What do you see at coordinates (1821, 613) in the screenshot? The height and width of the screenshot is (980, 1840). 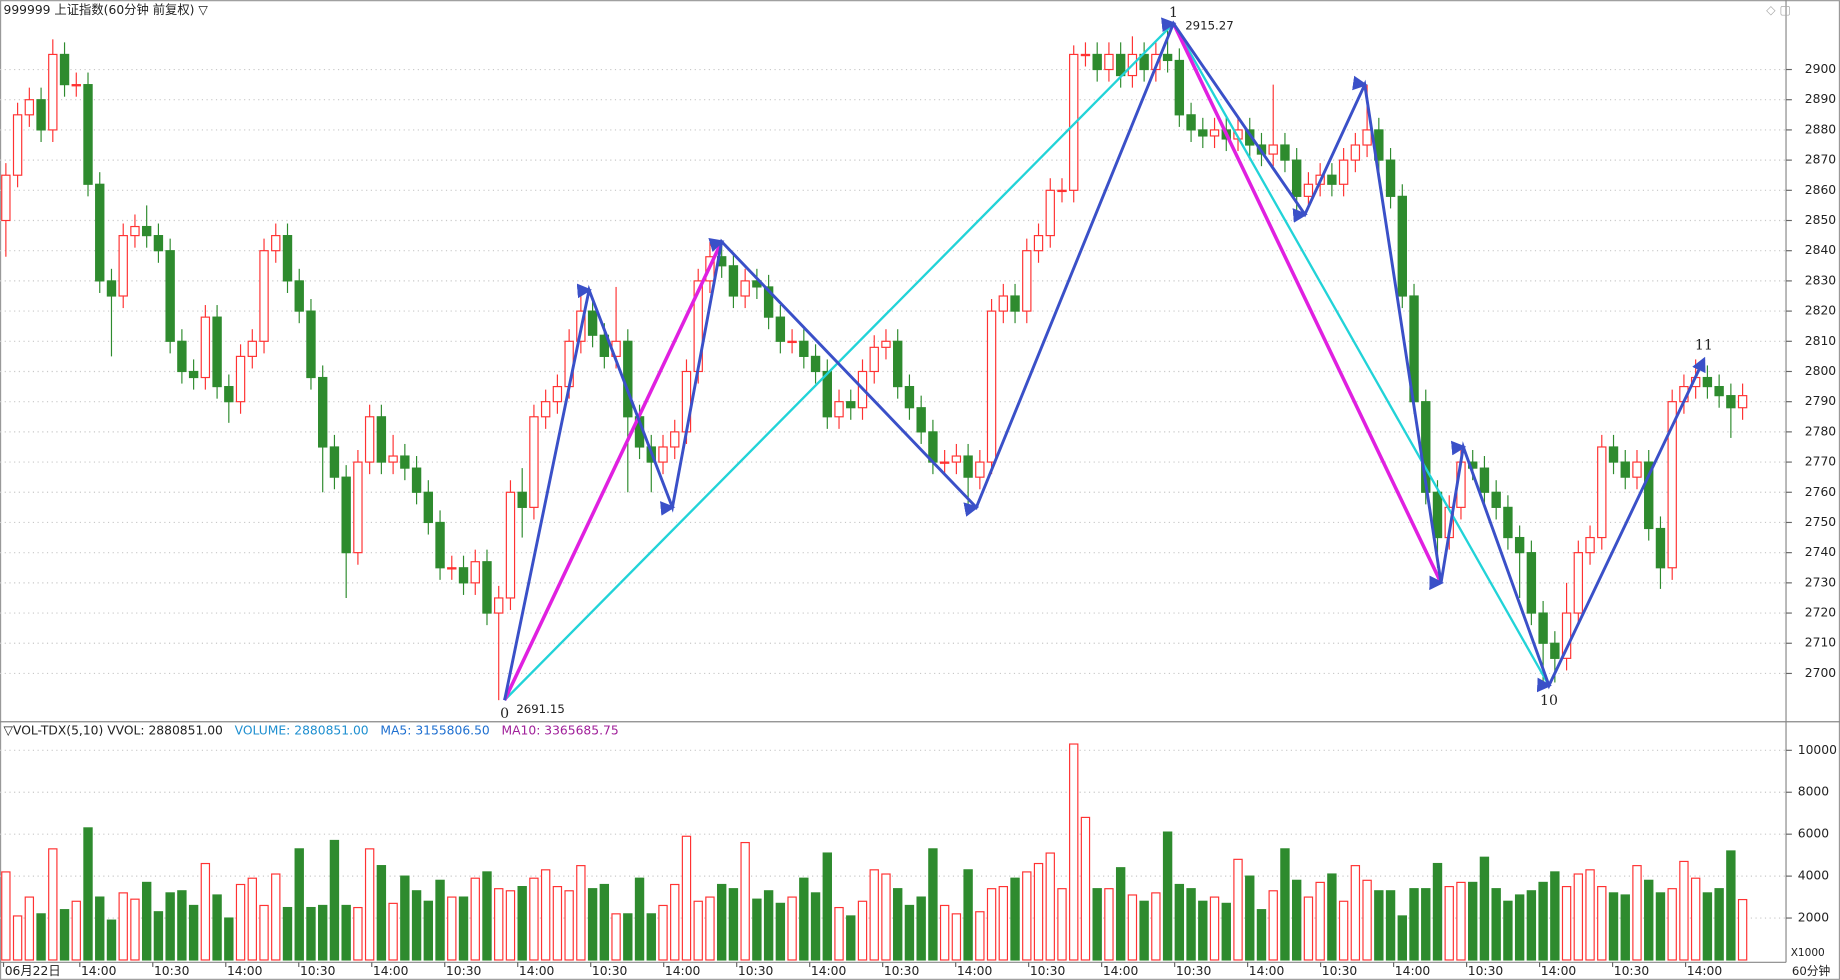 I see `y-tick-label: 2720` at bounding box center [1821, 613].